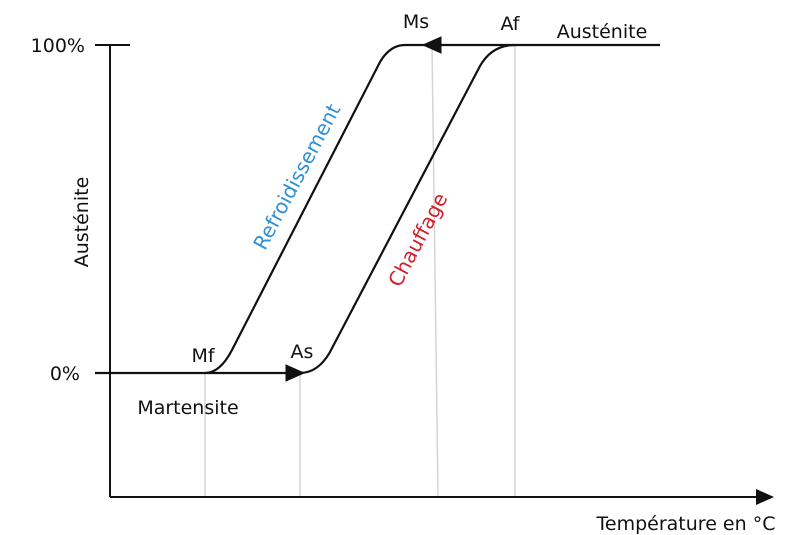 This screenshot has width=796, height=535. Describe the element at coordinates (296, 177) in the screenshot. I see `cooling-label: Refroidissement` at that location.